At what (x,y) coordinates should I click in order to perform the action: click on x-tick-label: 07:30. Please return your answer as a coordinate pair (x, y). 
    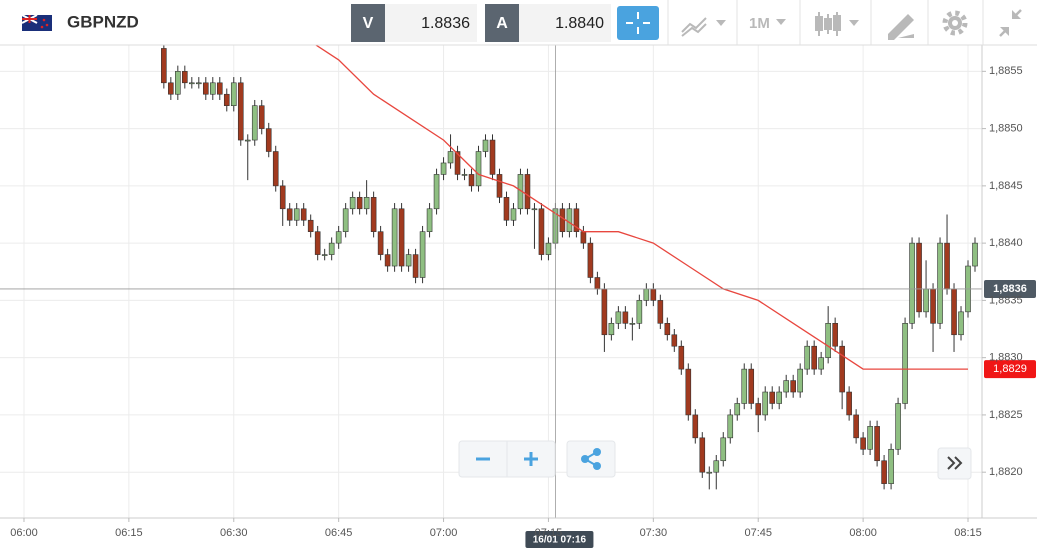
    Looking at the image, I should click on (654, 533).